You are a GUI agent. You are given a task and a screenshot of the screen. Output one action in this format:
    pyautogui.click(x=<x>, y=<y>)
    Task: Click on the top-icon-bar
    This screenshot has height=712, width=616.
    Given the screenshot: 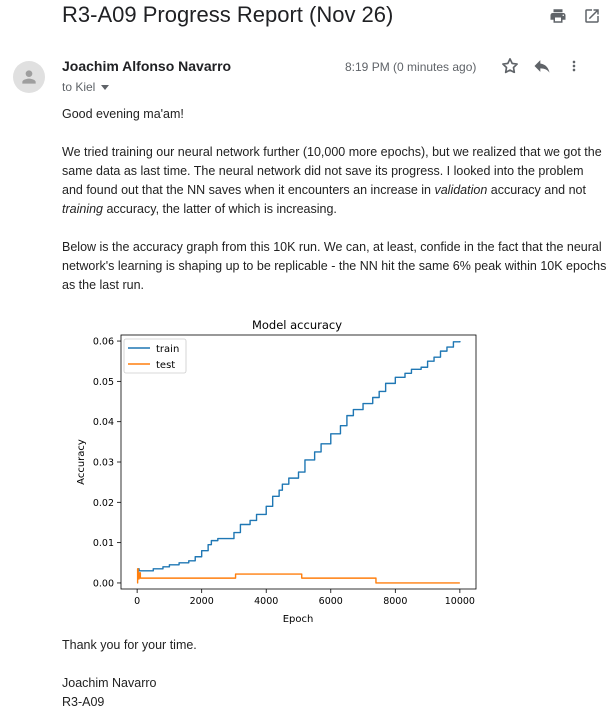 What is the action you would take?
    pyautogui.click(x=575, y=16)
    